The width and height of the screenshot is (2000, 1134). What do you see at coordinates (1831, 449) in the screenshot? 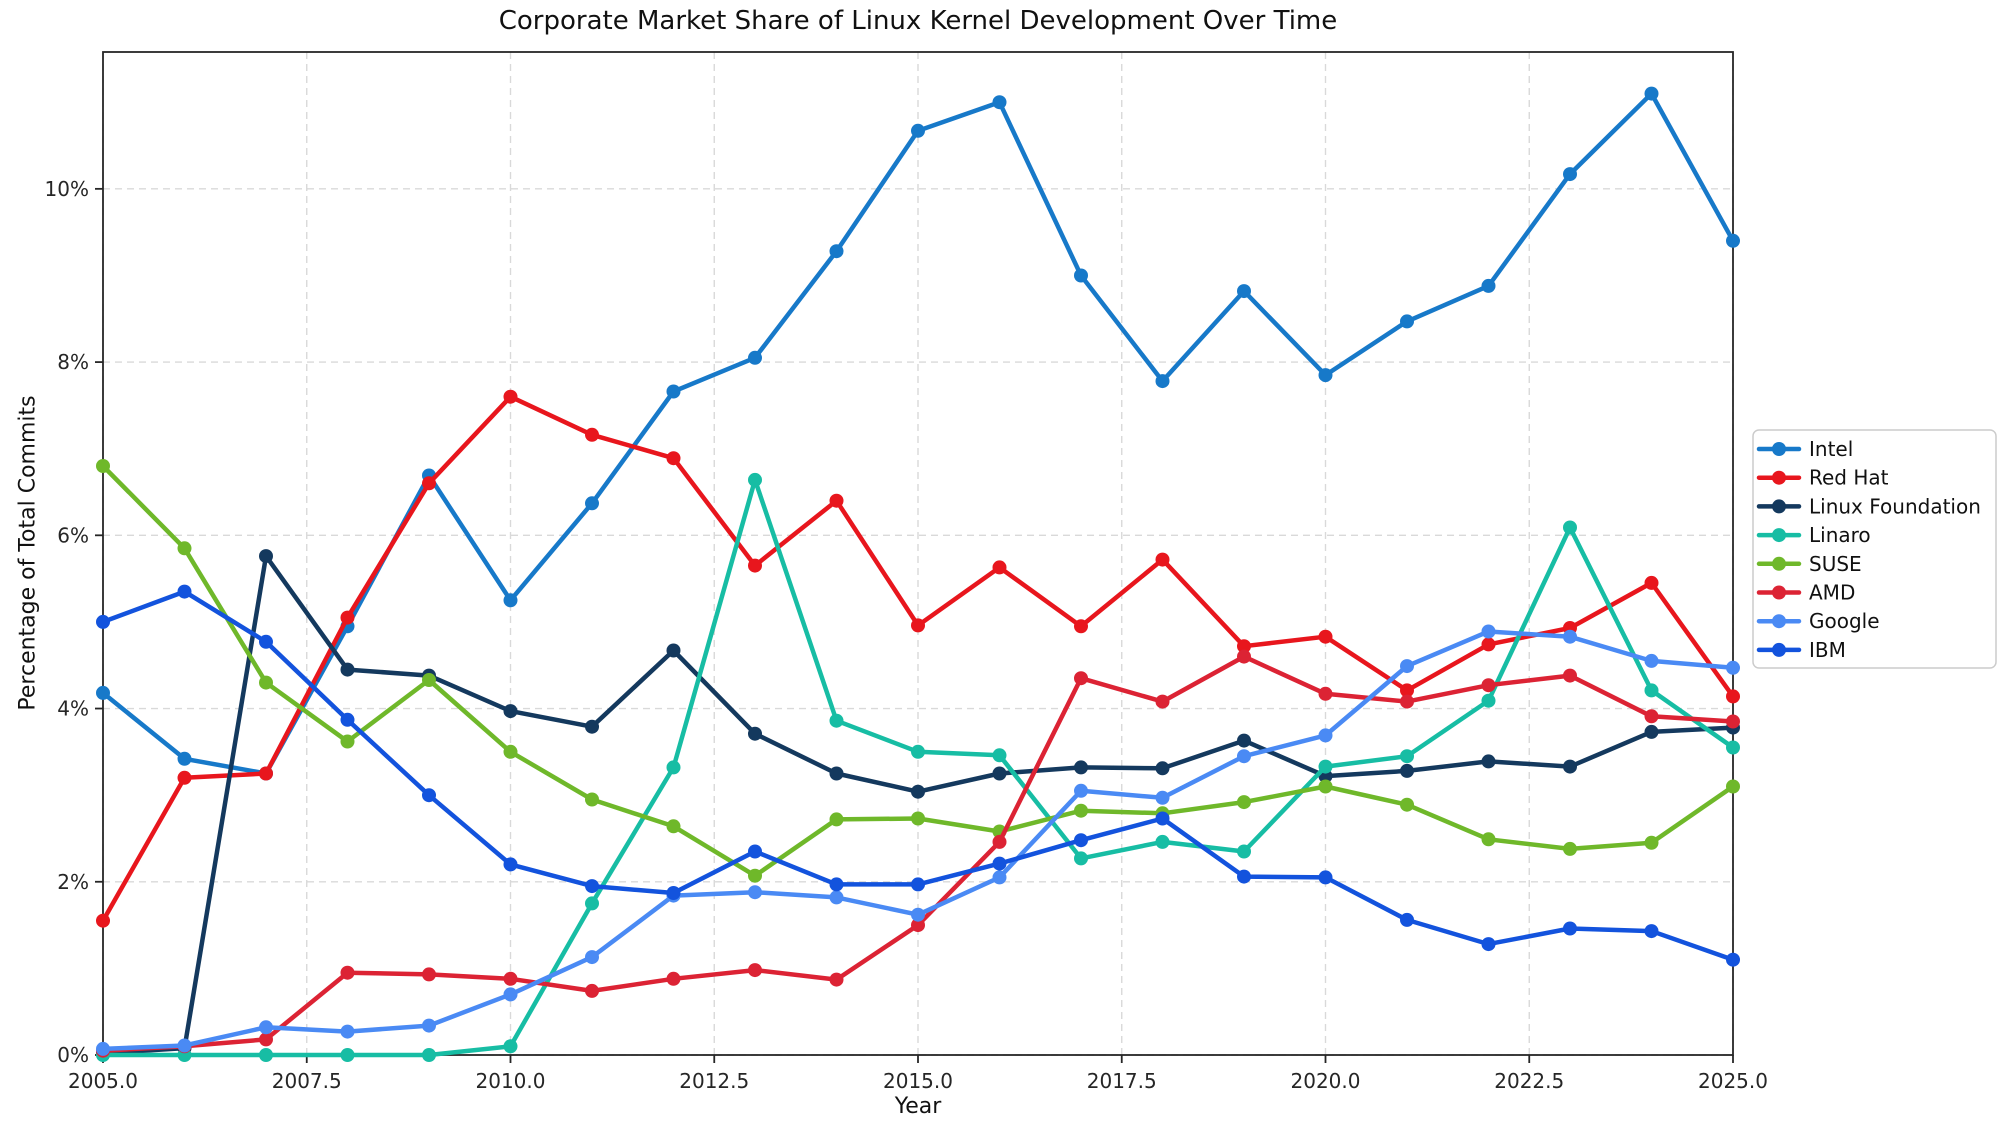
I see `legend-label: Intel` at bounding box center [1831, 449].